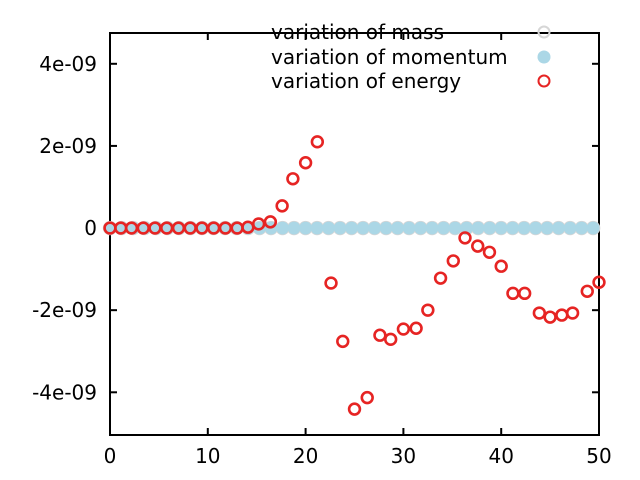  What do you see at coordinates (64, 310) in the screenshot?
I see `y-tick-label: -2e-09` at bounding box center [64, 310].